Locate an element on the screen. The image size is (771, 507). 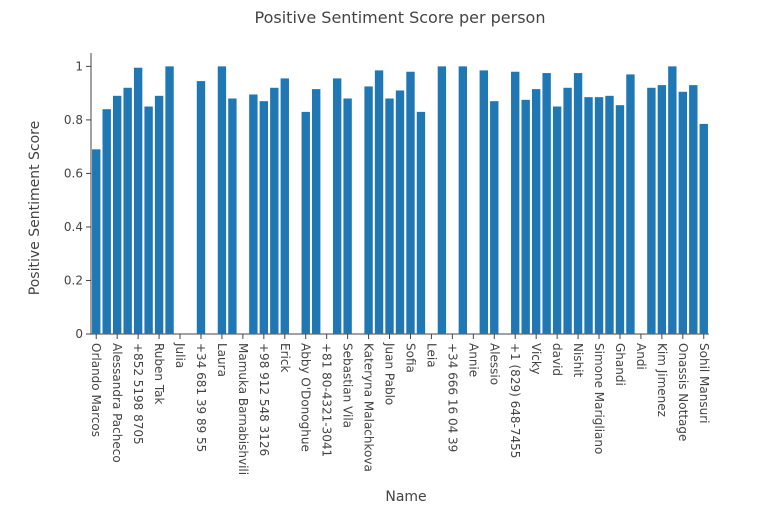
x-tick-label: +98 912 548 3126 is located at coordinates (264, 399).